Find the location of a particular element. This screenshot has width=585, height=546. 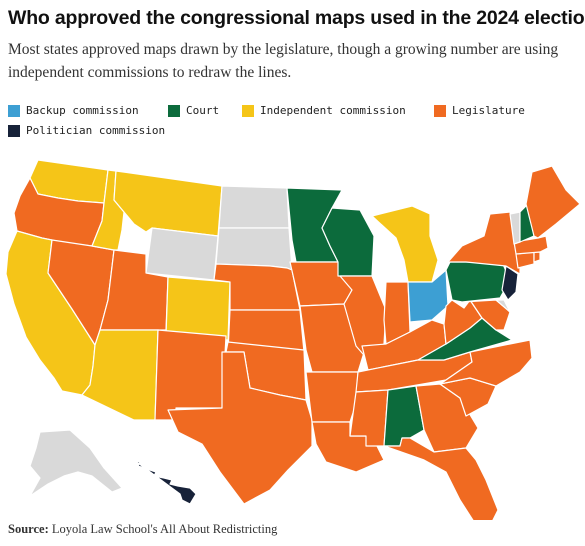

state-me is located at coordinates (553, 202).